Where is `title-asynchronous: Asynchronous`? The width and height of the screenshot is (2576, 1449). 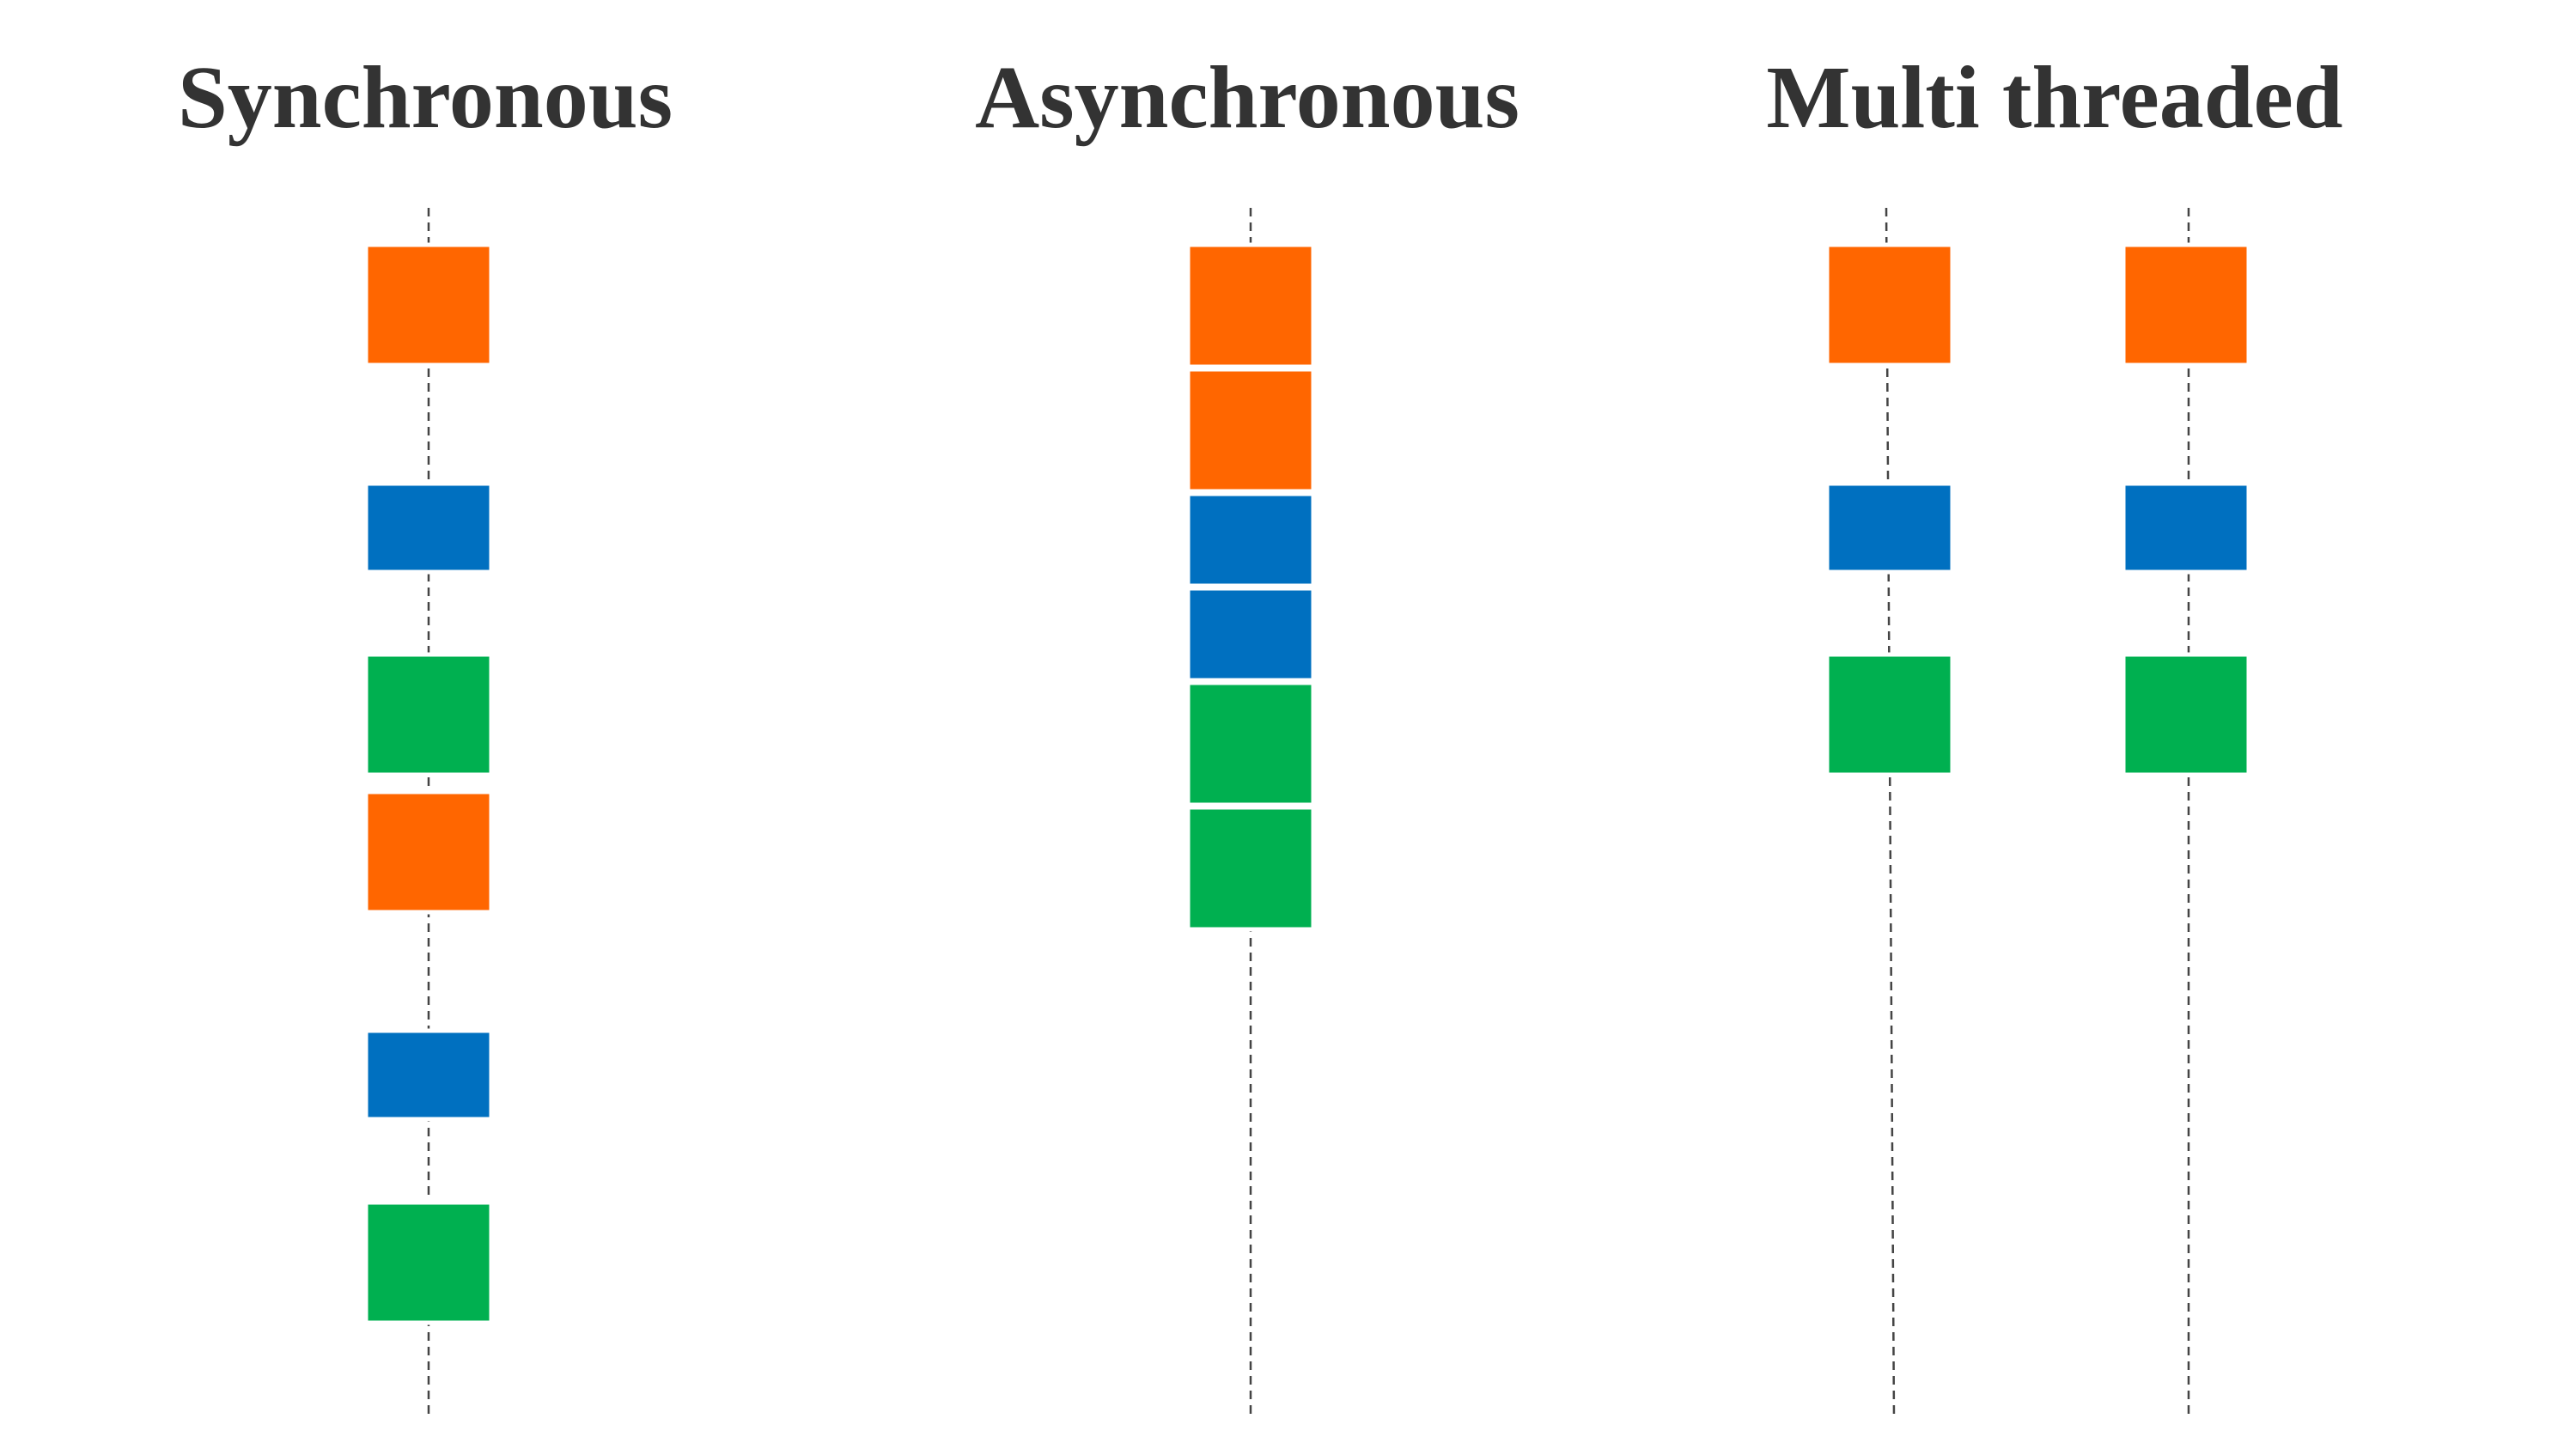
title-asynchronous: Asynchronous is located at coordinates (1247, 97).